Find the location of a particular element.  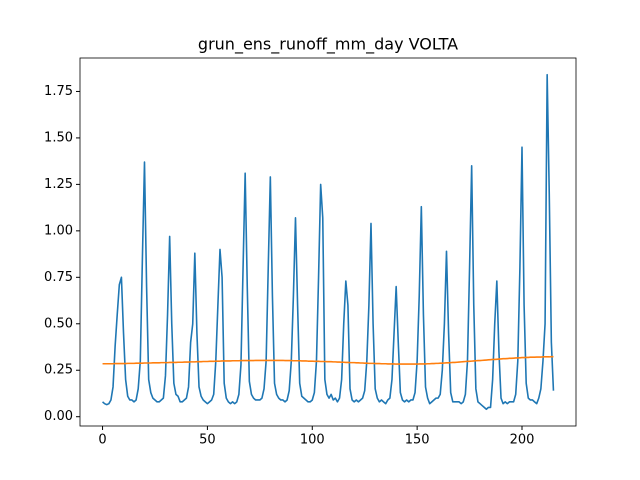

y-tick-label: 1.75 is located at coordinates (58, 91).